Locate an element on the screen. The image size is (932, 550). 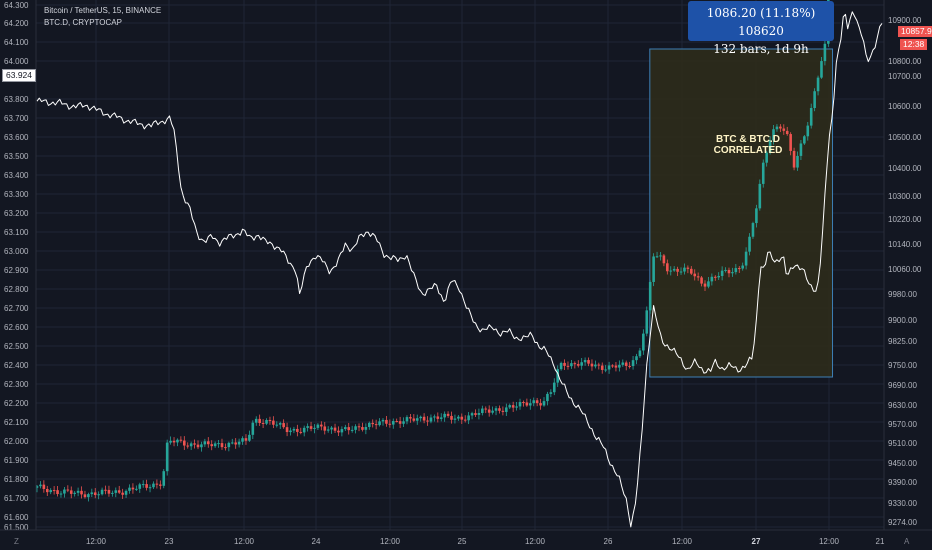
x-axis-tick: 26 is located at coordinates (608, 541).